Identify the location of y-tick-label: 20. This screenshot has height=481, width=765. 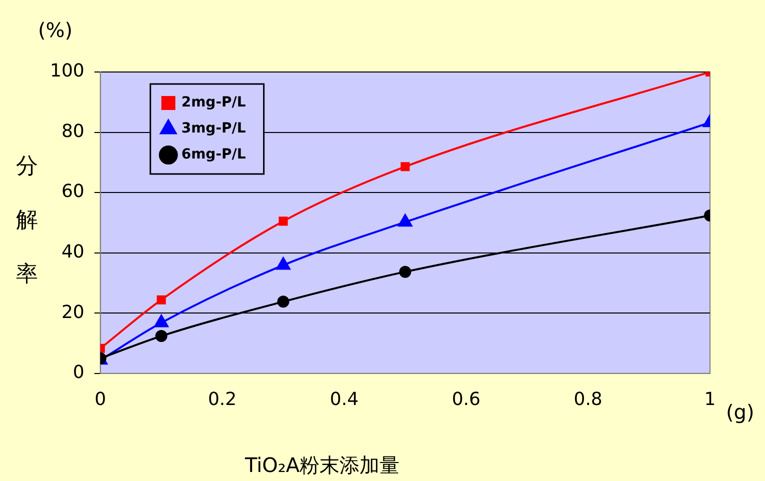
(72, 312).